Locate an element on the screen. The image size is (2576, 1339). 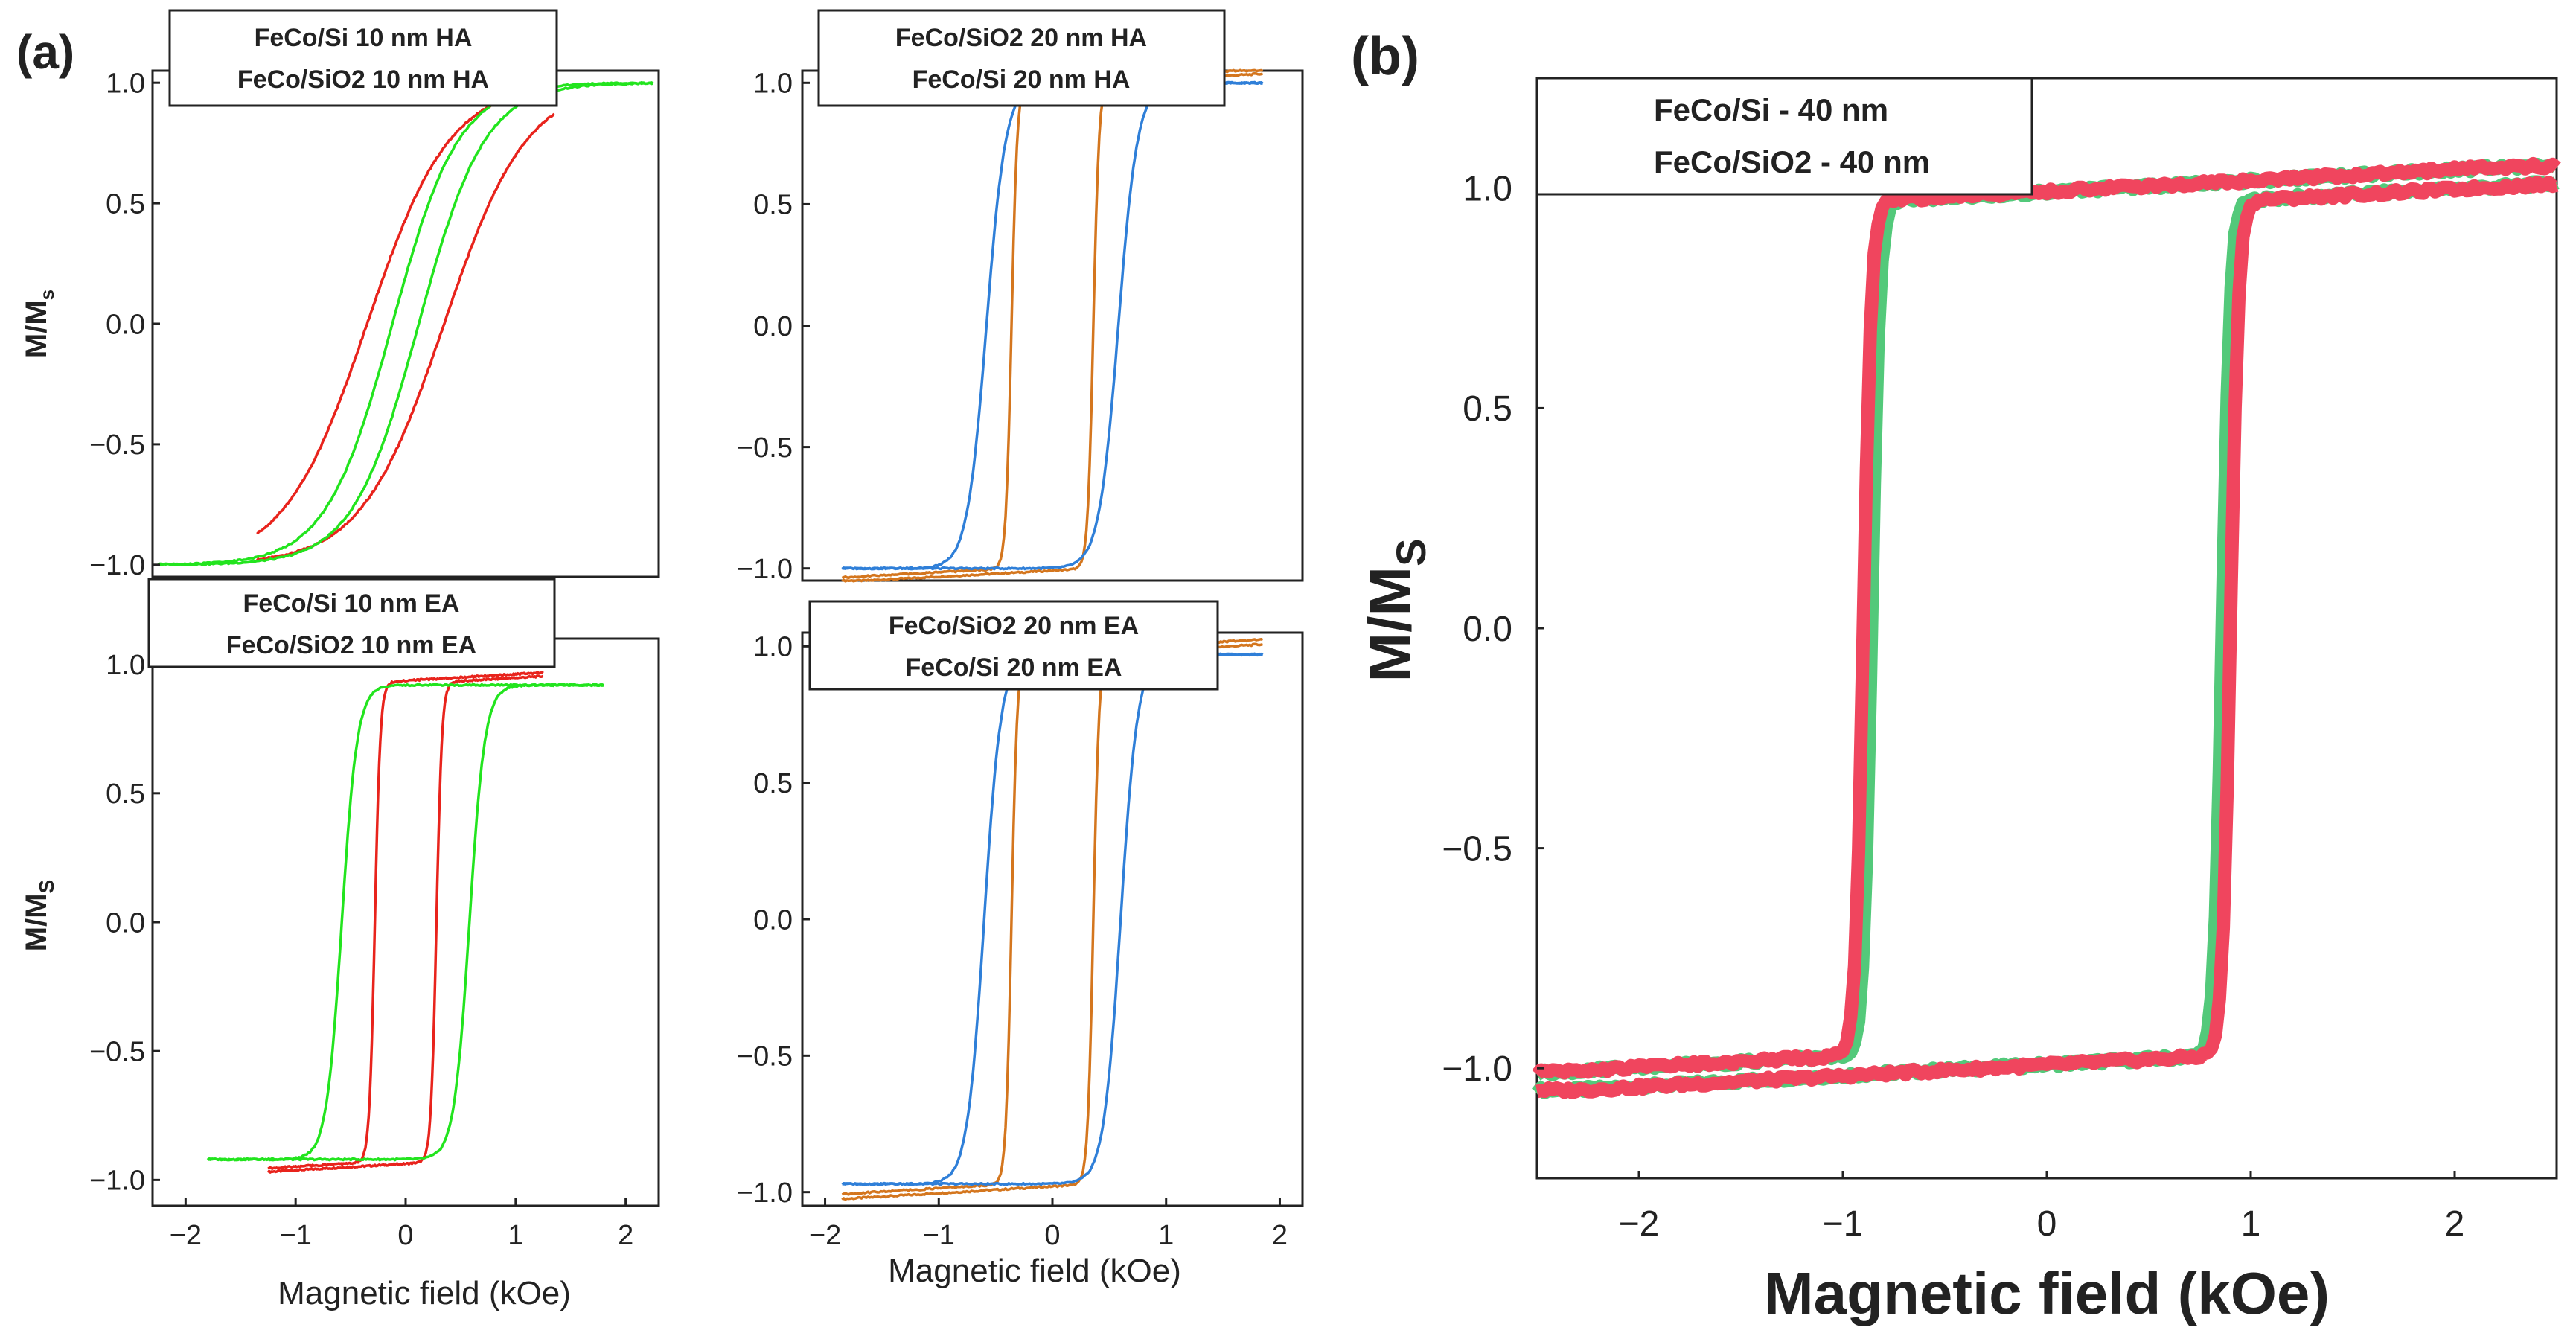
chart-a-bottom-right-xticks: −2 −1 0 1 2 is located at coordinates (1048, 1224).